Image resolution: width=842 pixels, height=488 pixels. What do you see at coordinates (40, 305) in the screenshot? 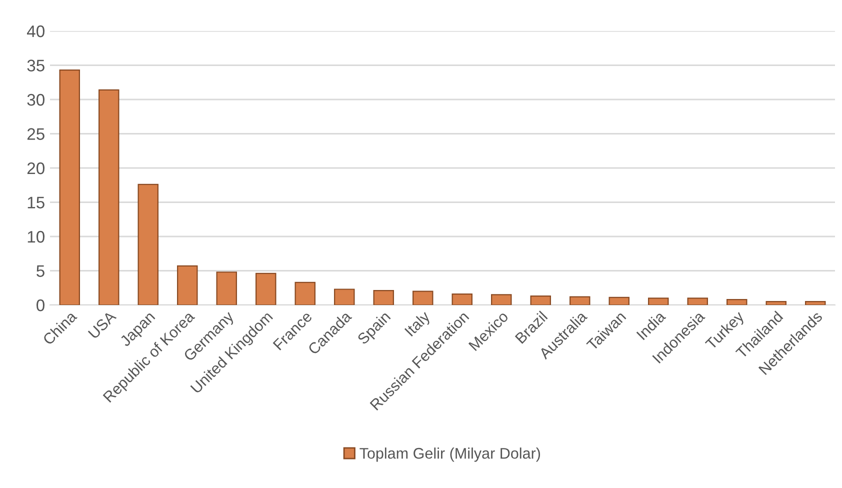
I see `y-tick-label: 0` at bounding box center [40, 305].